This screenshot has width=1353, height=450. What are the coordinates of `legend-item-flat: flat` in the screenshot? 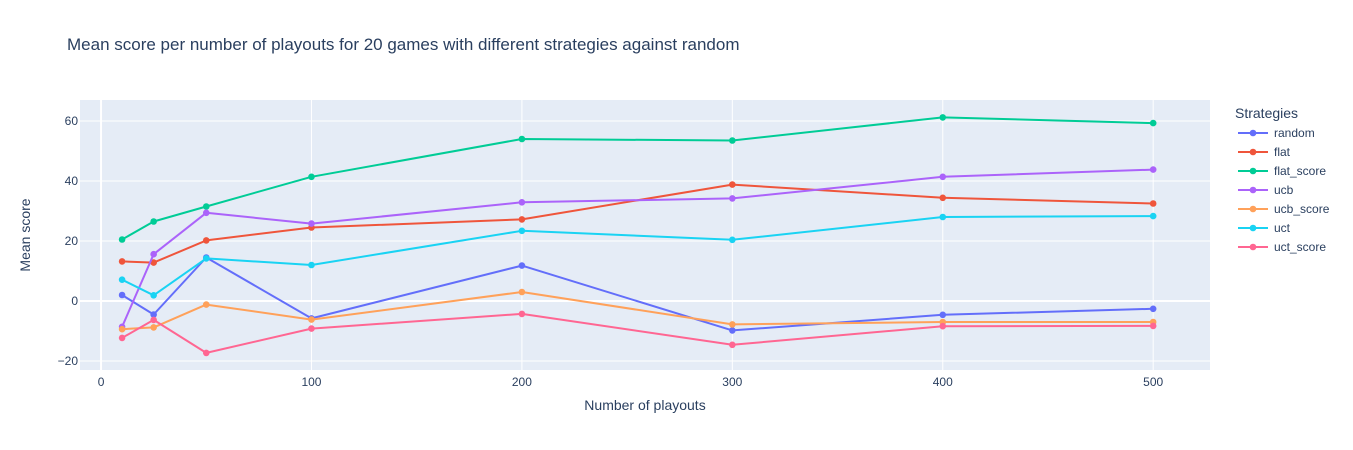 It's located at (1264, 152).